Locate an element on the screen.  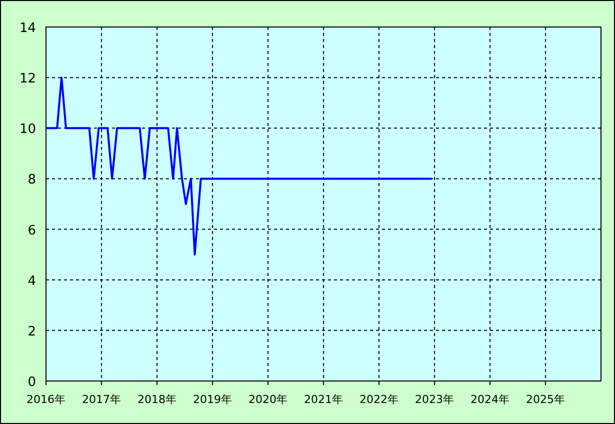
x-tick-label: 2021年 is located at coordinates (323, 399).